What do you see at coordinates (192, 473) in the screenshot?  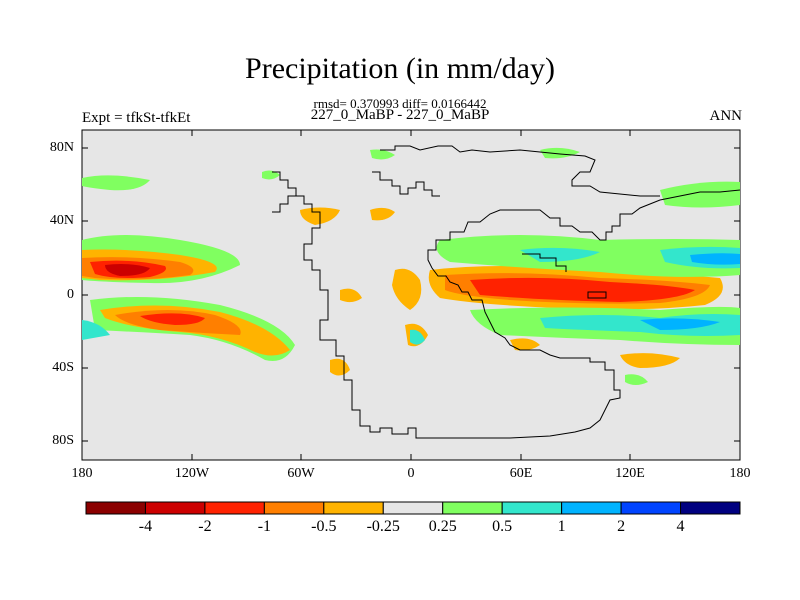 I see `lon-label-120w: 120W` at bounding box center [192, 473].